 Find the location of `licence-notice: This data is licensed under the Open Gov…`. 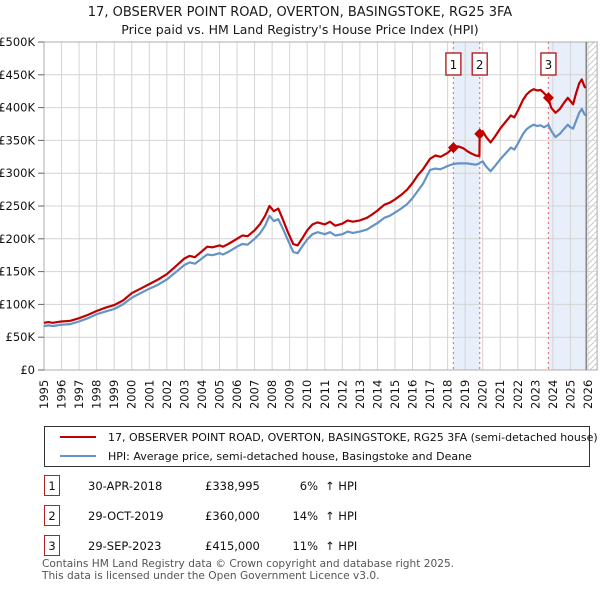

licence-notice: This data is licensed under the Open Gov… is located at coordinates (211, 576).